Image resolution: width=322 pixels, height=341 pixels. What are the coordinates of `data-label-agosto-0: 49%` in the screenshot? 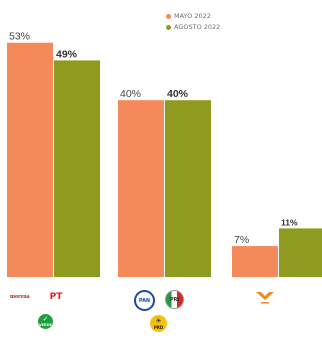 It's located at (67, 54).